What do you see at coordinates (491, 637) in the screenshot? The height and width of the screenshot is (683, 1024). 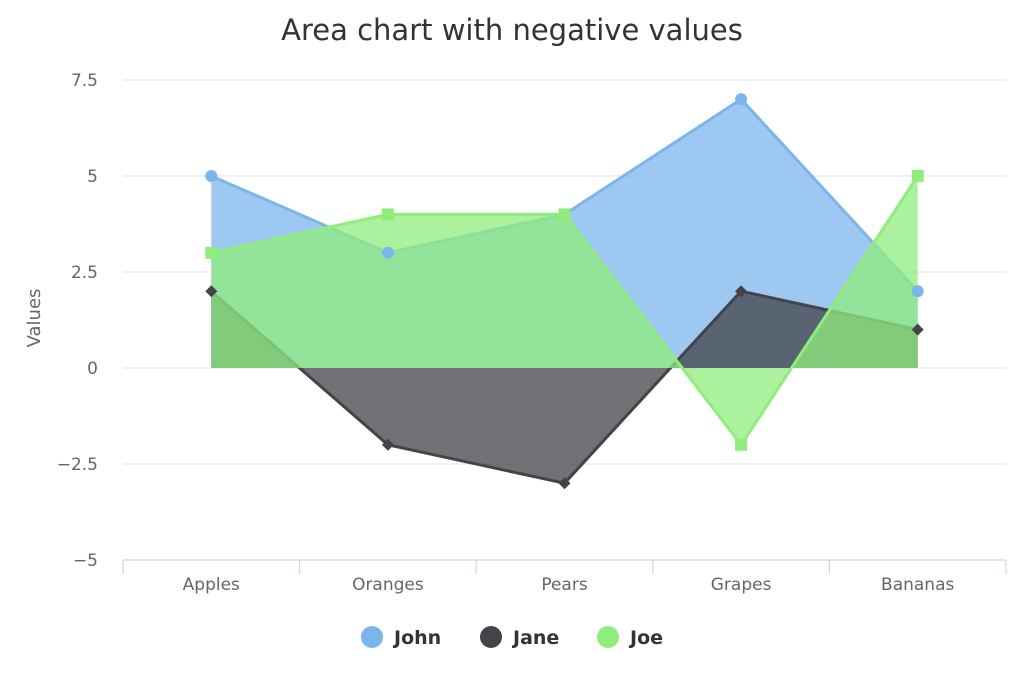 I see `legend-symbol-jane` at bounding box center [491, 637].